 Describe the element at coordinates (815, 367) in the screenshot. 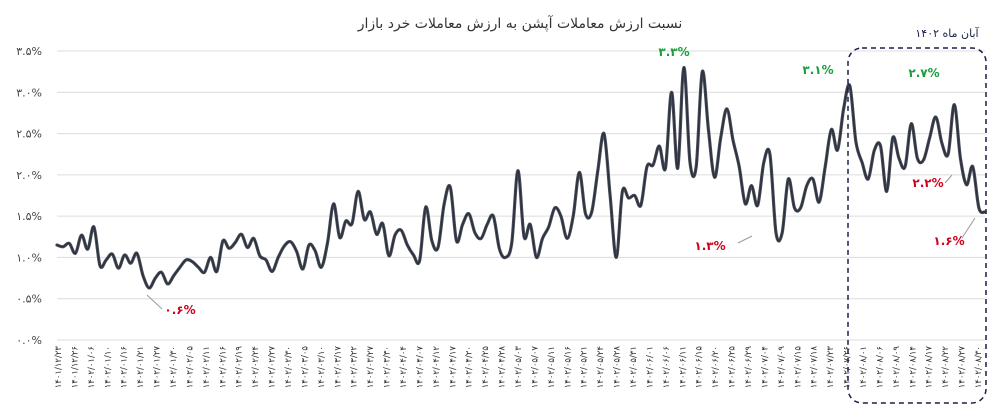

I see `x-tick-label: ۱۴۰۲/۰۷/۱۸` at that location.